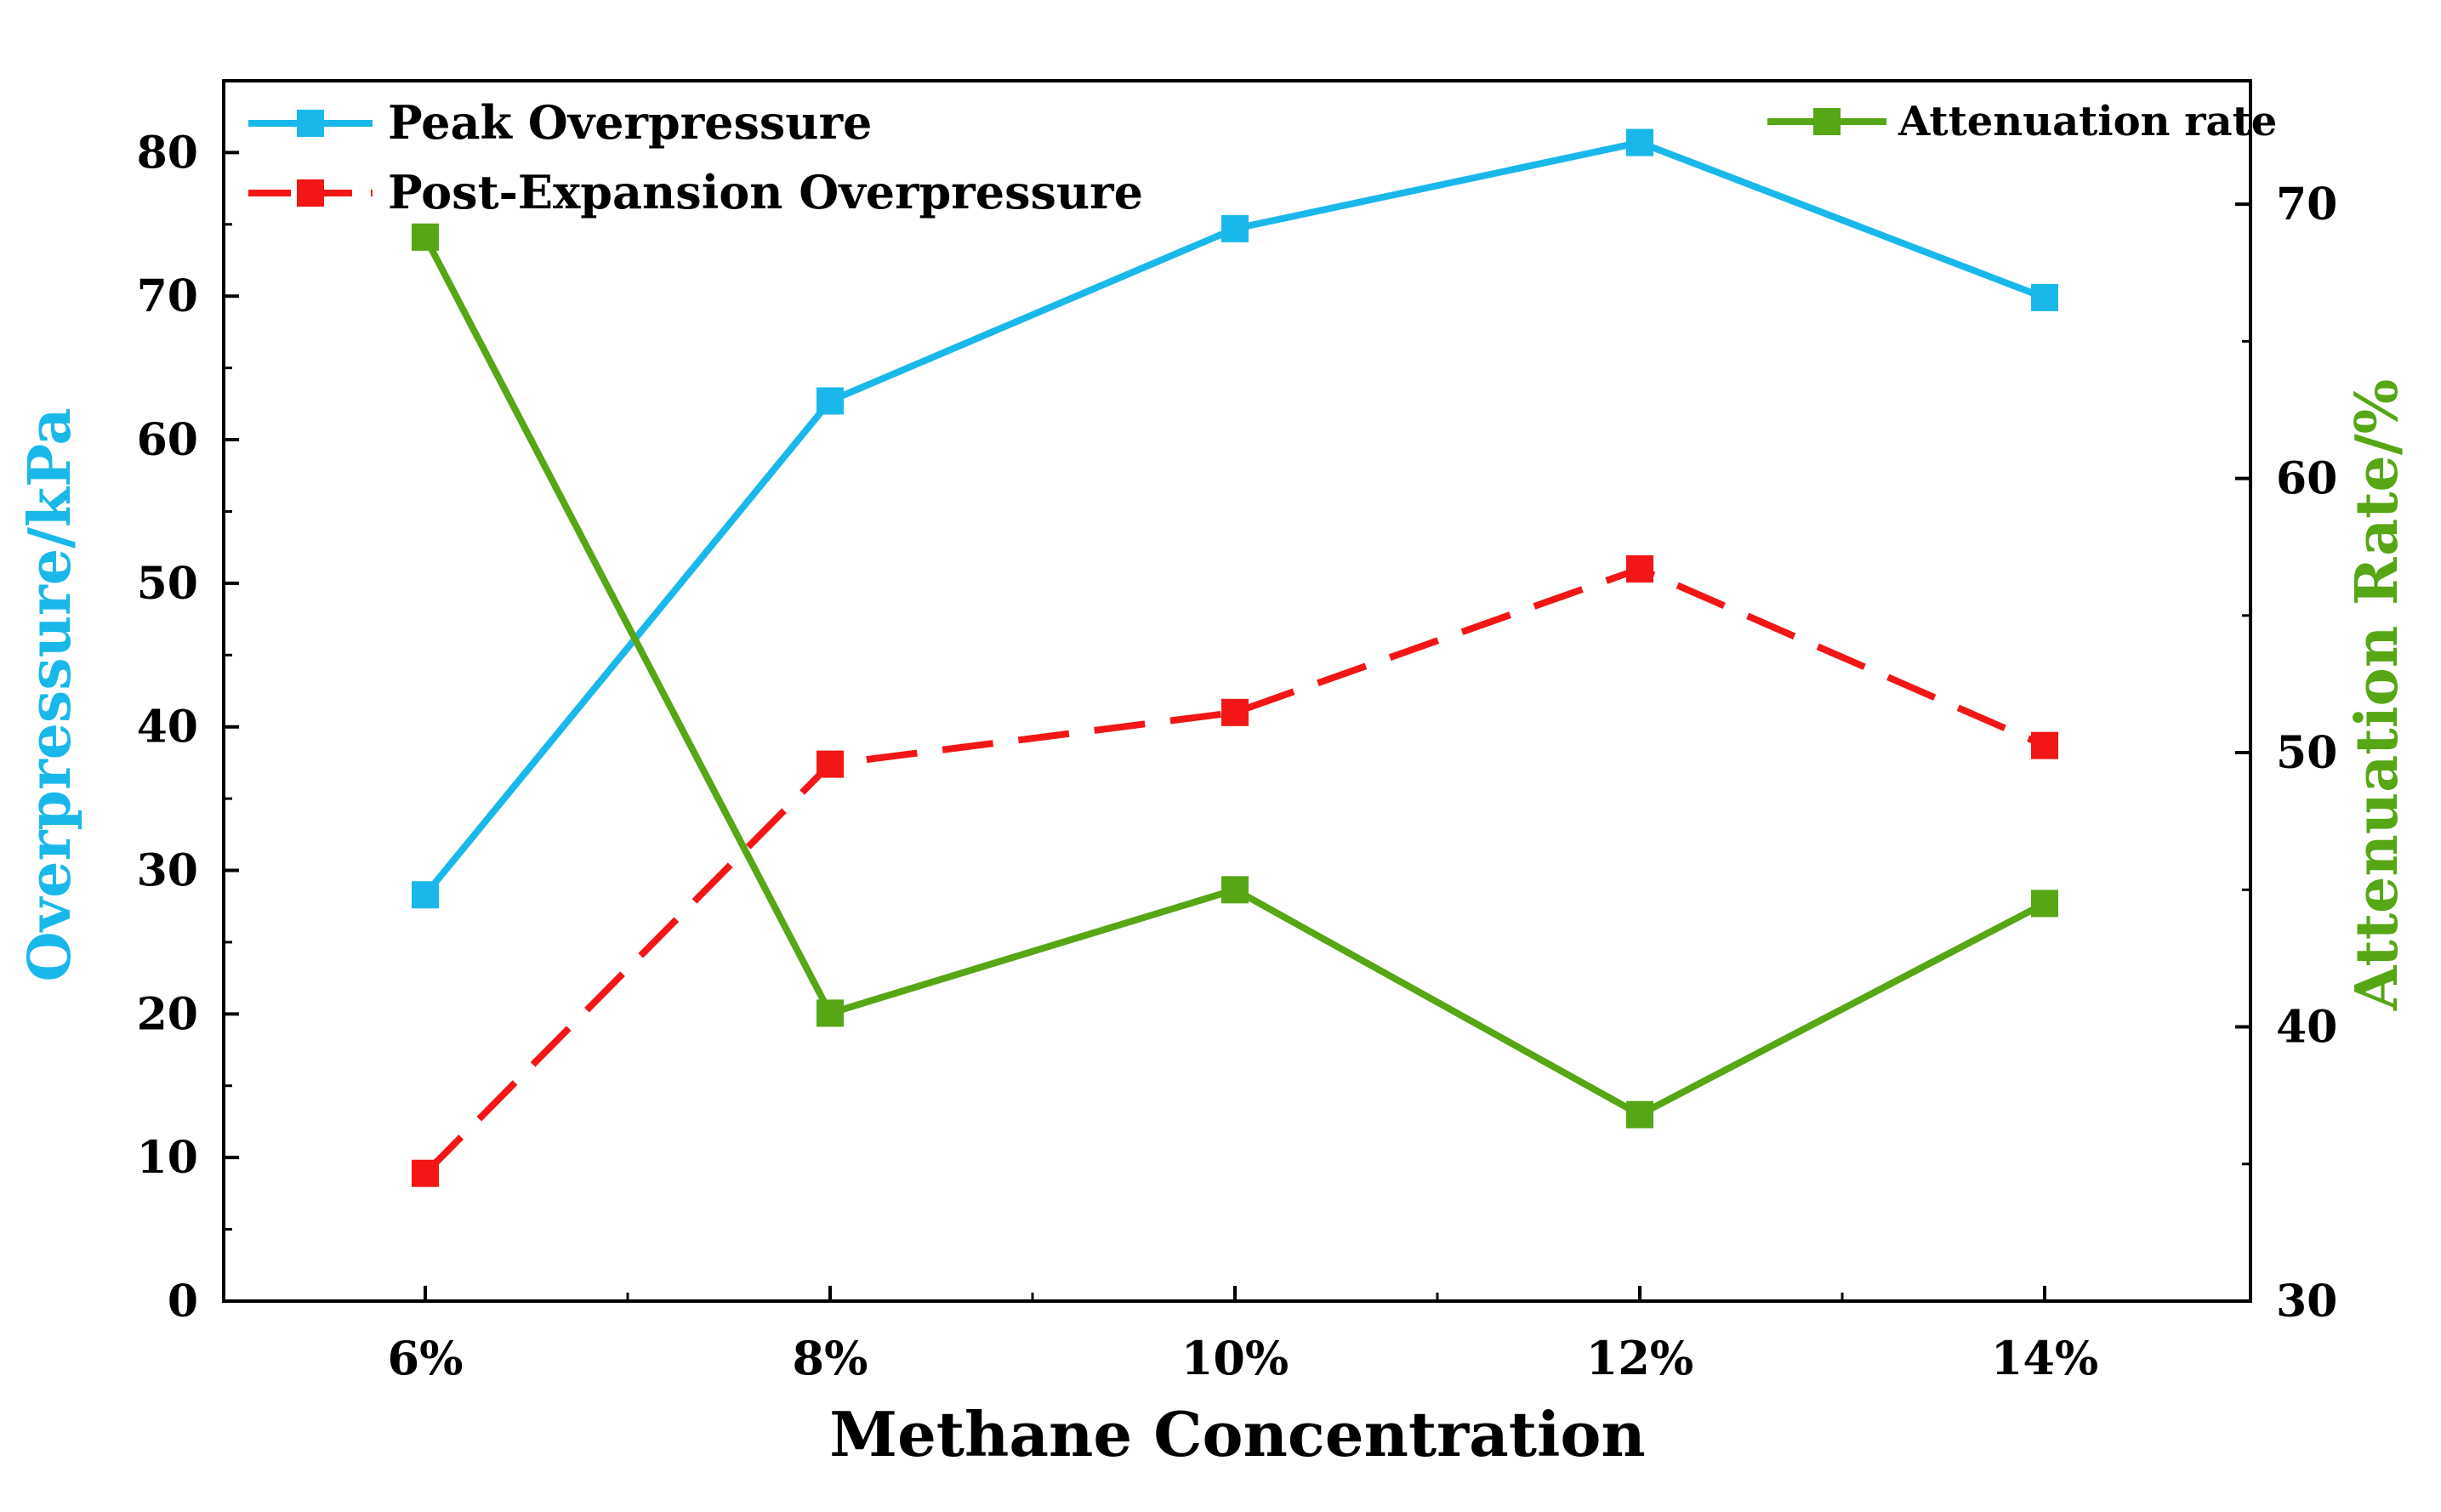 Image resolution: width=2441 pixels, height=1512 pixels. Describe the element at coordinates (765, 192) in the screenshot. I see `legend-label: Post-Expansion Overpressure` at that location.